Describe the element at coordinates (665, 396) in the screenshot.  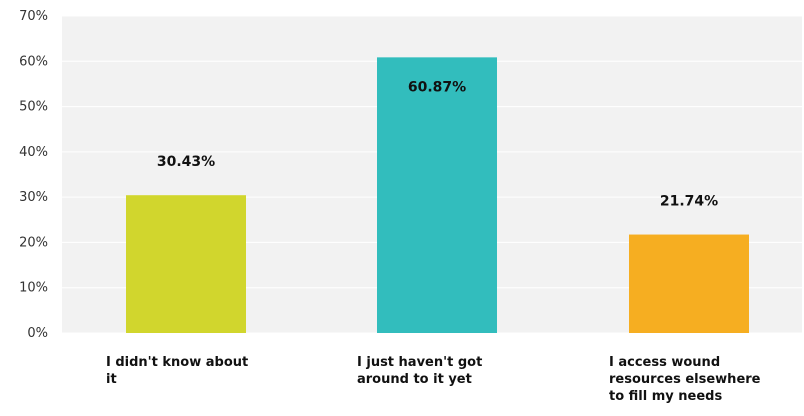
I see `category-label: to fill my needs` at that location.